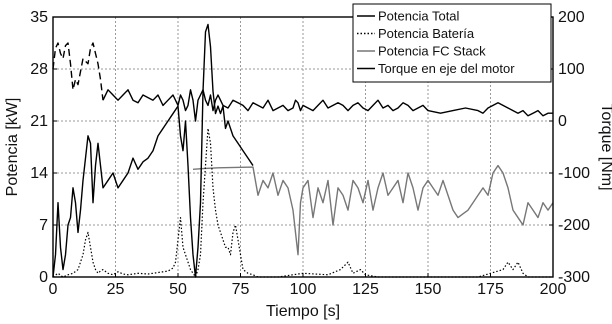  What do you see at coordinates (571, 69) in the screenshot?
I see `y-right-tick-label: 100` at bounding box center [571, 69].